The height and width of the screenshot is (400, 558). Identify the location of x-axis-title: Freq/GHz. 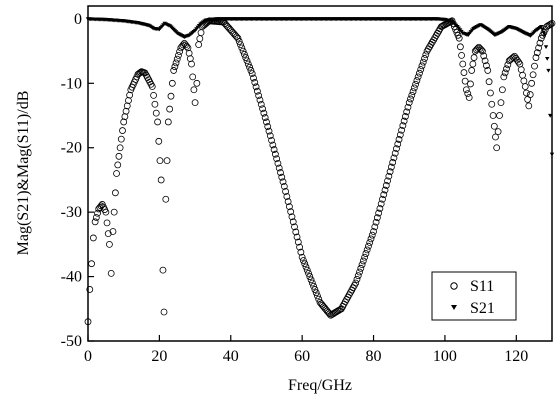
(320, 385).